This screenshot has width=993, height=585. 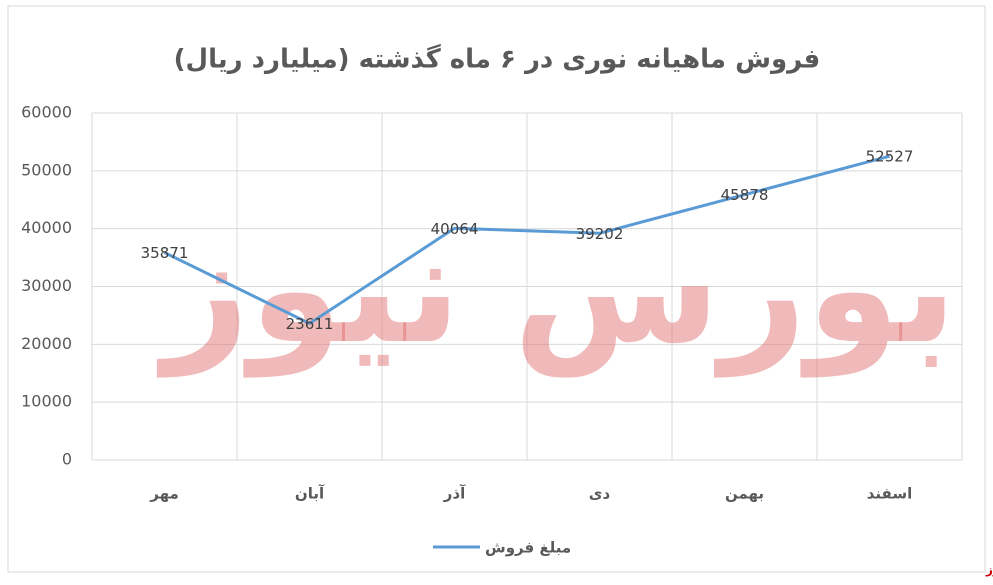 What do you see at coordinates (164, 494) in the screenshot?
I see `x-tick-label: مهر` at bounding box center [164, 494].